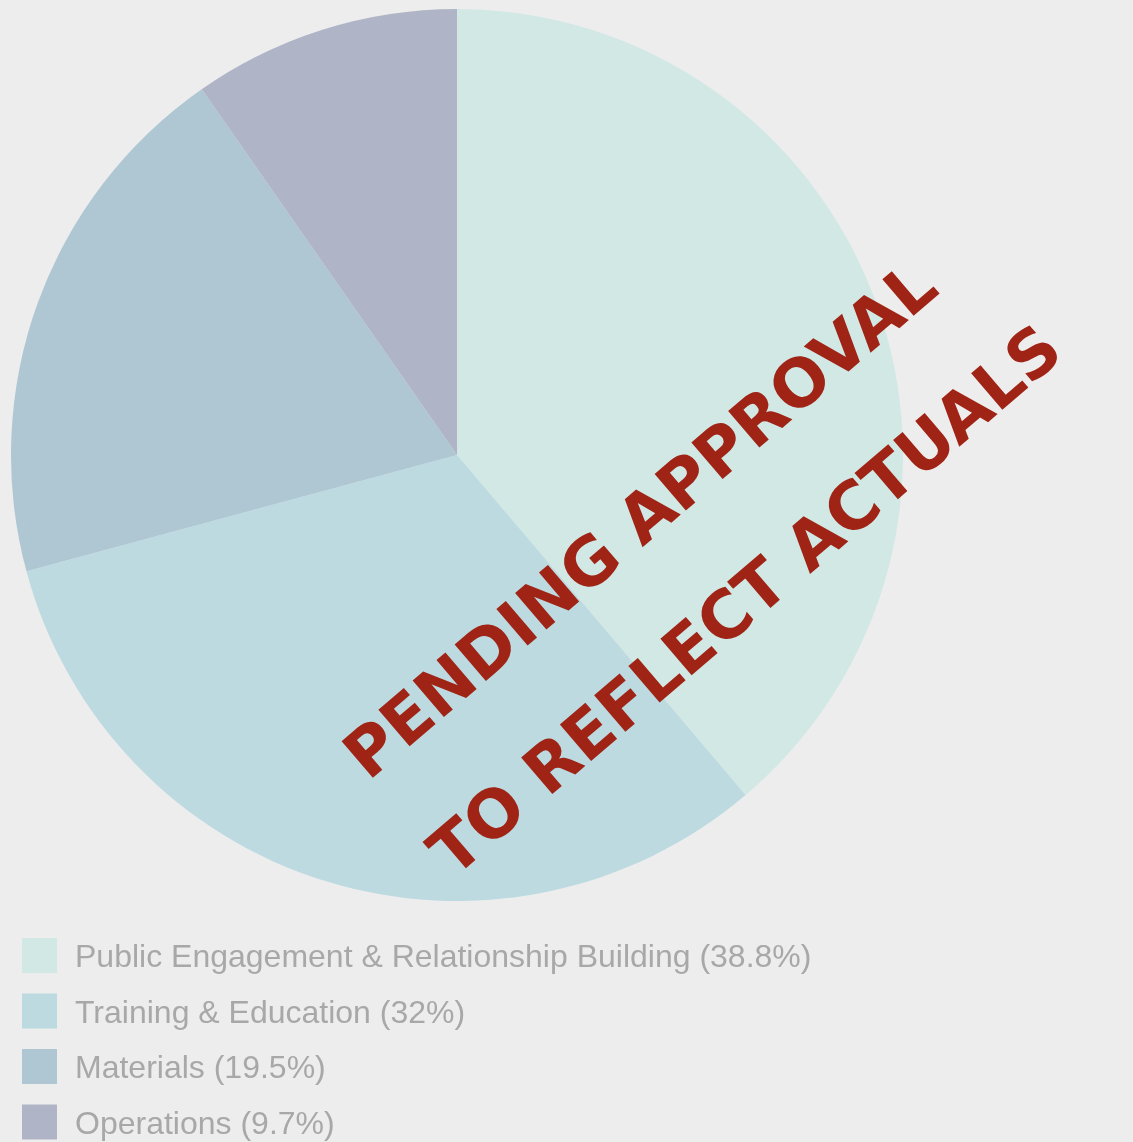 The height and width of the screenshot is (1142, 1133). Describe the element at coordinates (329, 232) in the screenshot. I see `pie-slice` at that location.